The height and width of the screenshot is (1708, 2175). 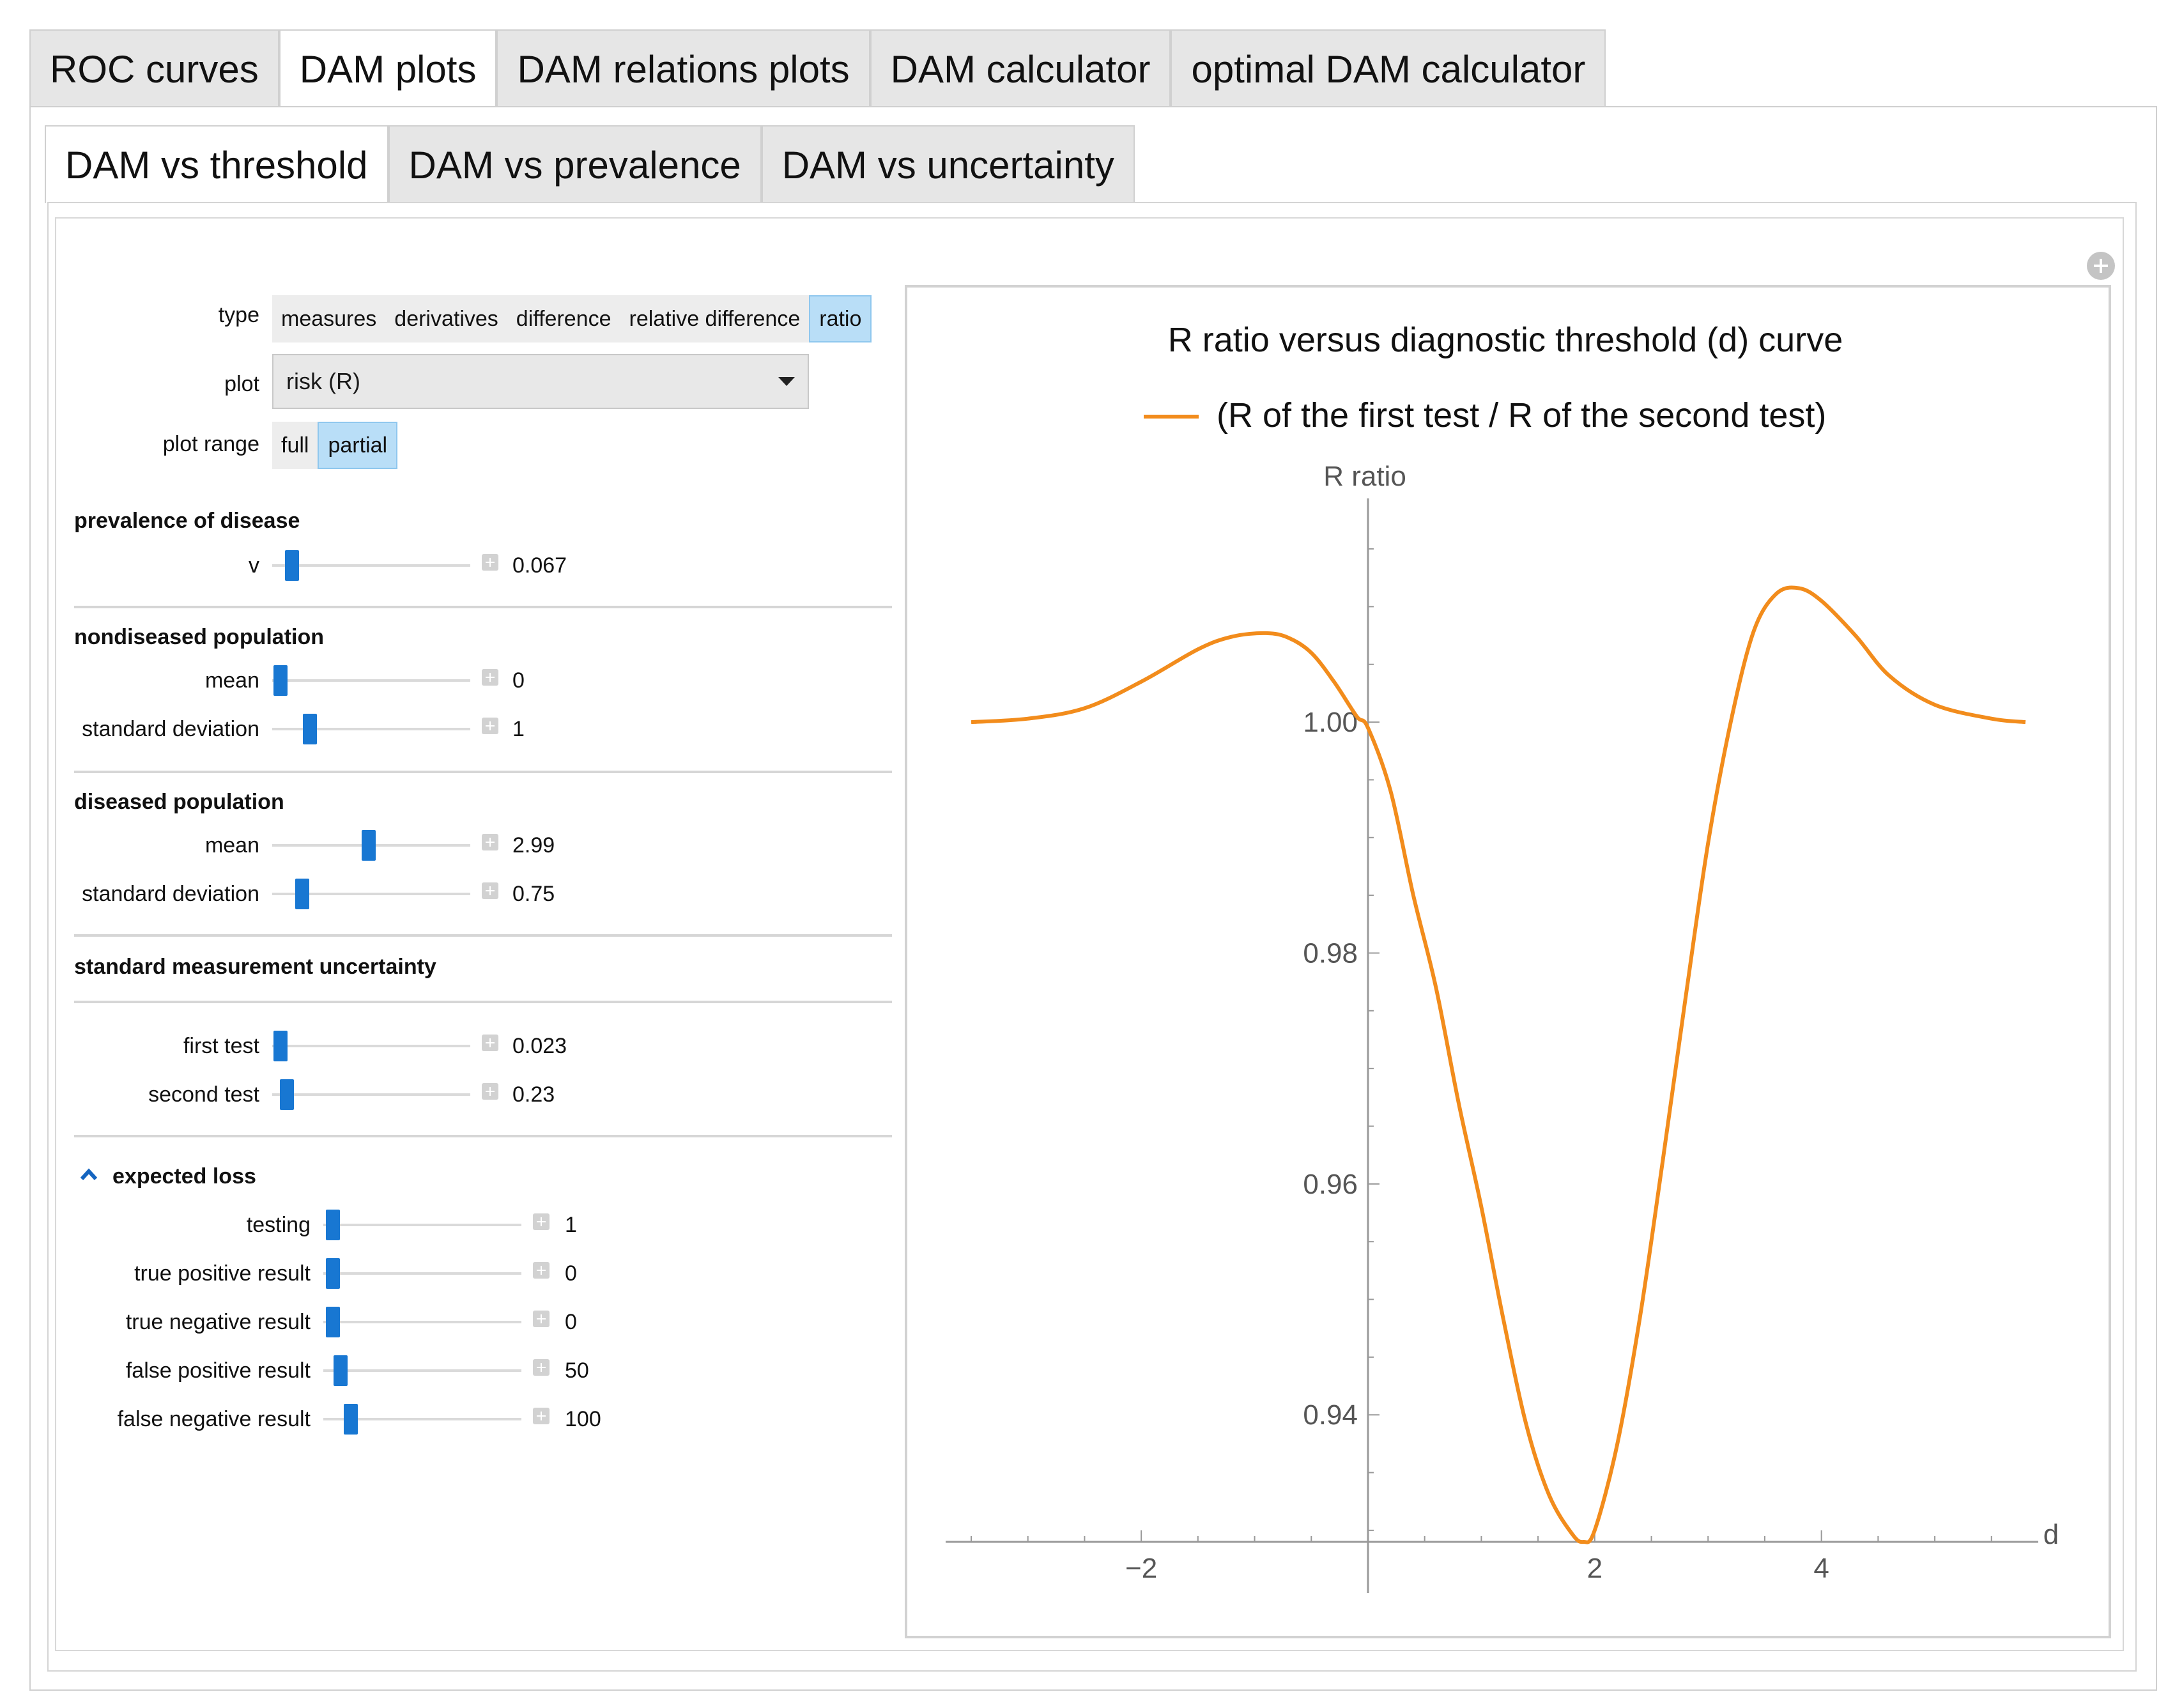 I want to click on tab-dam-vs-uncertainty: DAM vs uncertainty, so click(x=948, y=164).